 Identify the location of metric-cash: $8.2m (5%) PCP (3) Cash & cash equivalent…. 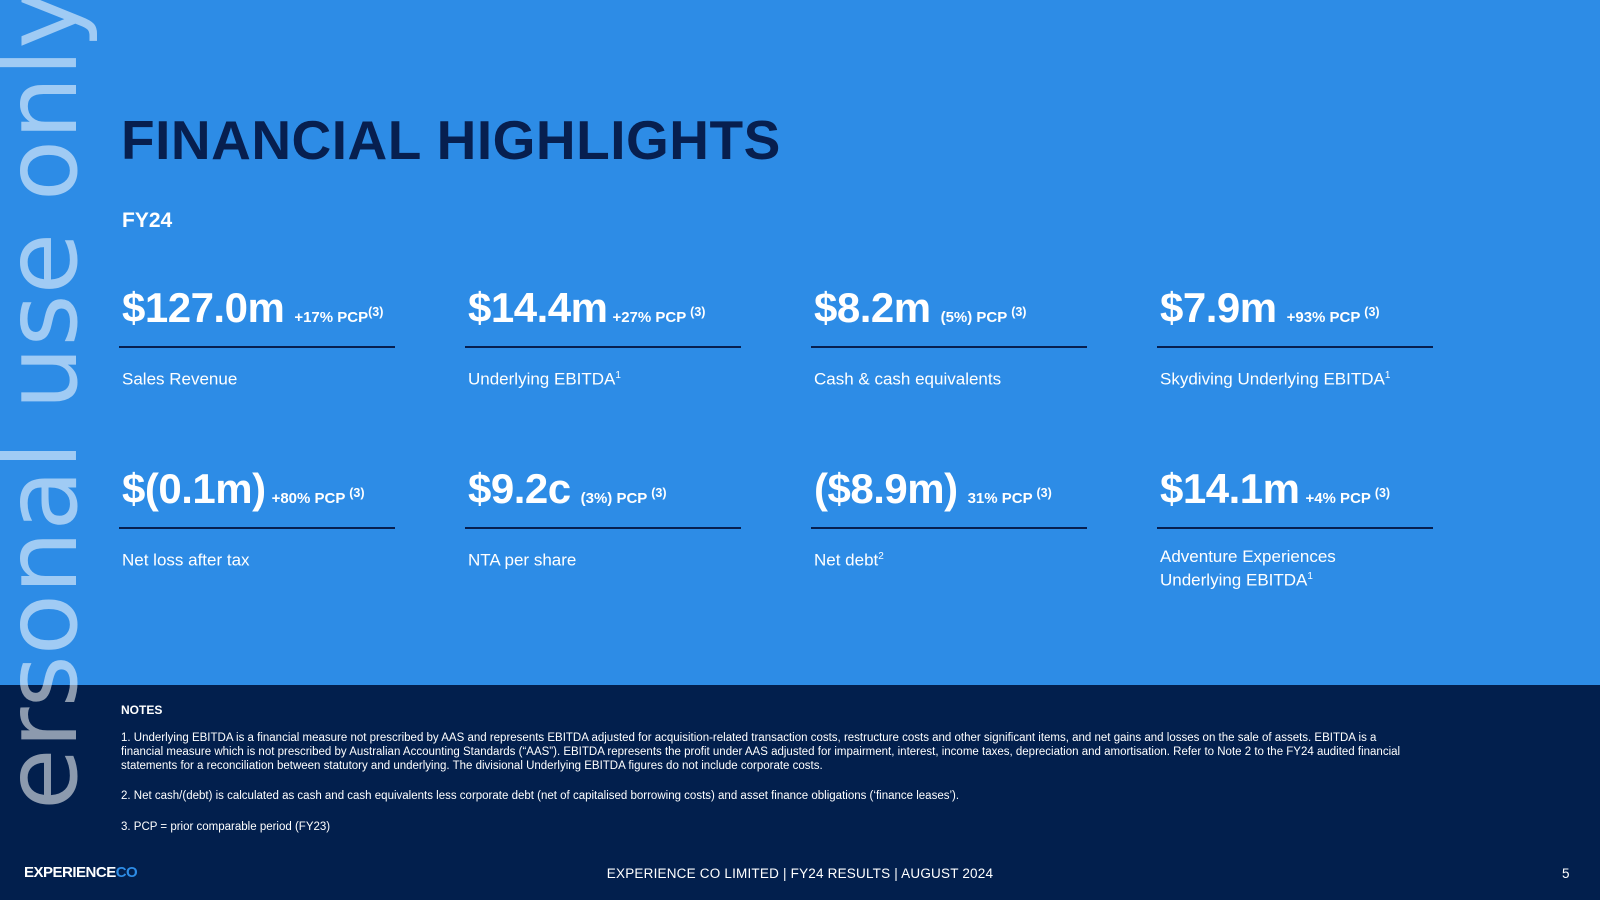
(950, 337).